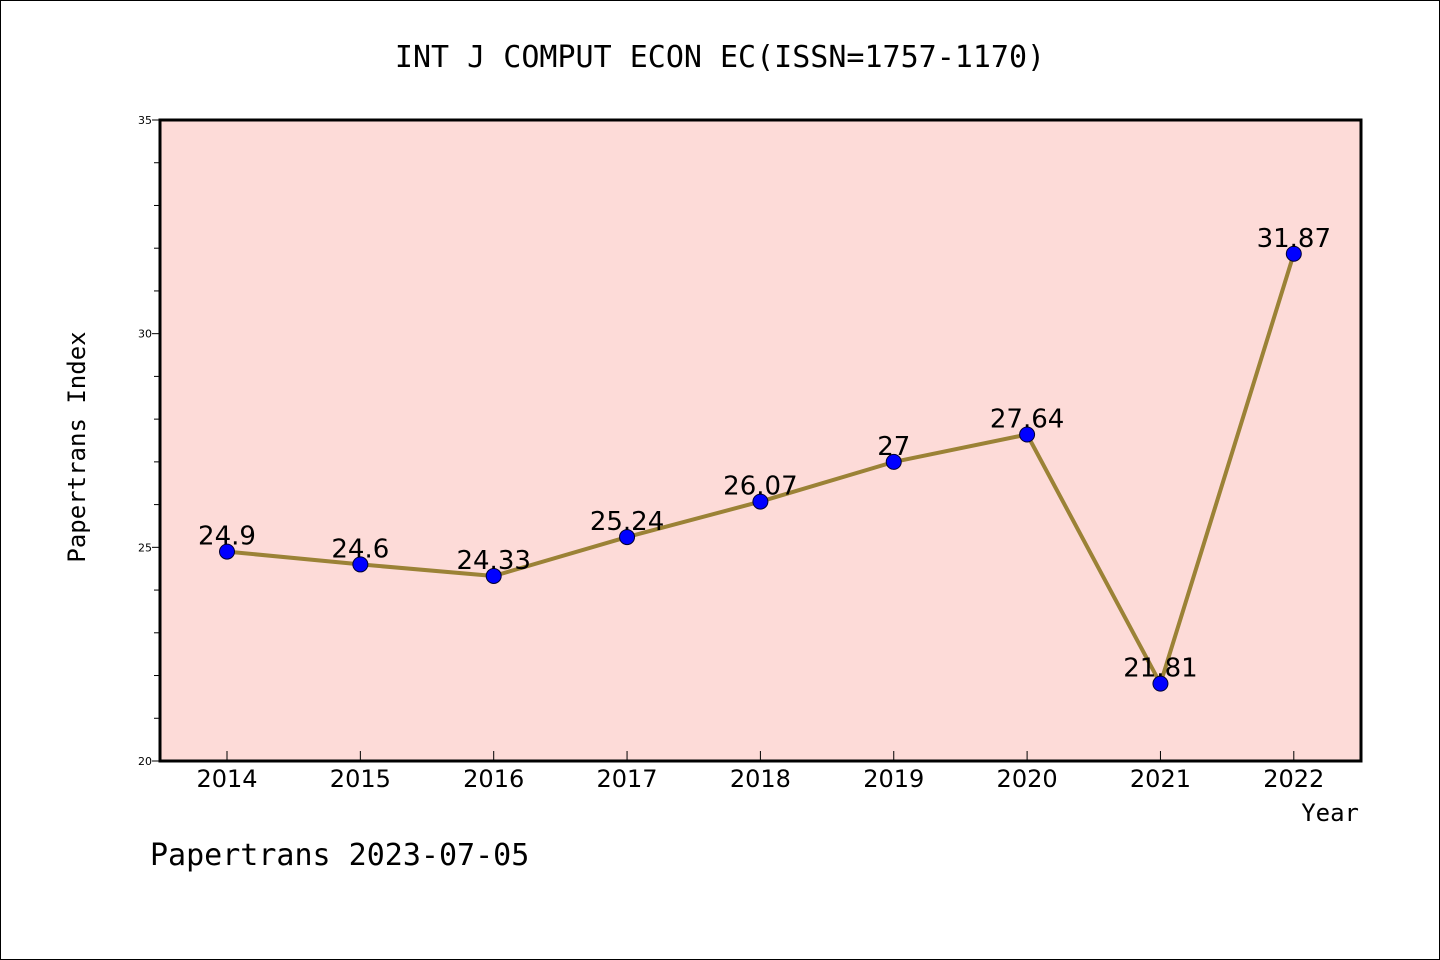 The image size is (1440, 960). I want to click on y-axis-label: Papertrans Index, so click(77, 446).